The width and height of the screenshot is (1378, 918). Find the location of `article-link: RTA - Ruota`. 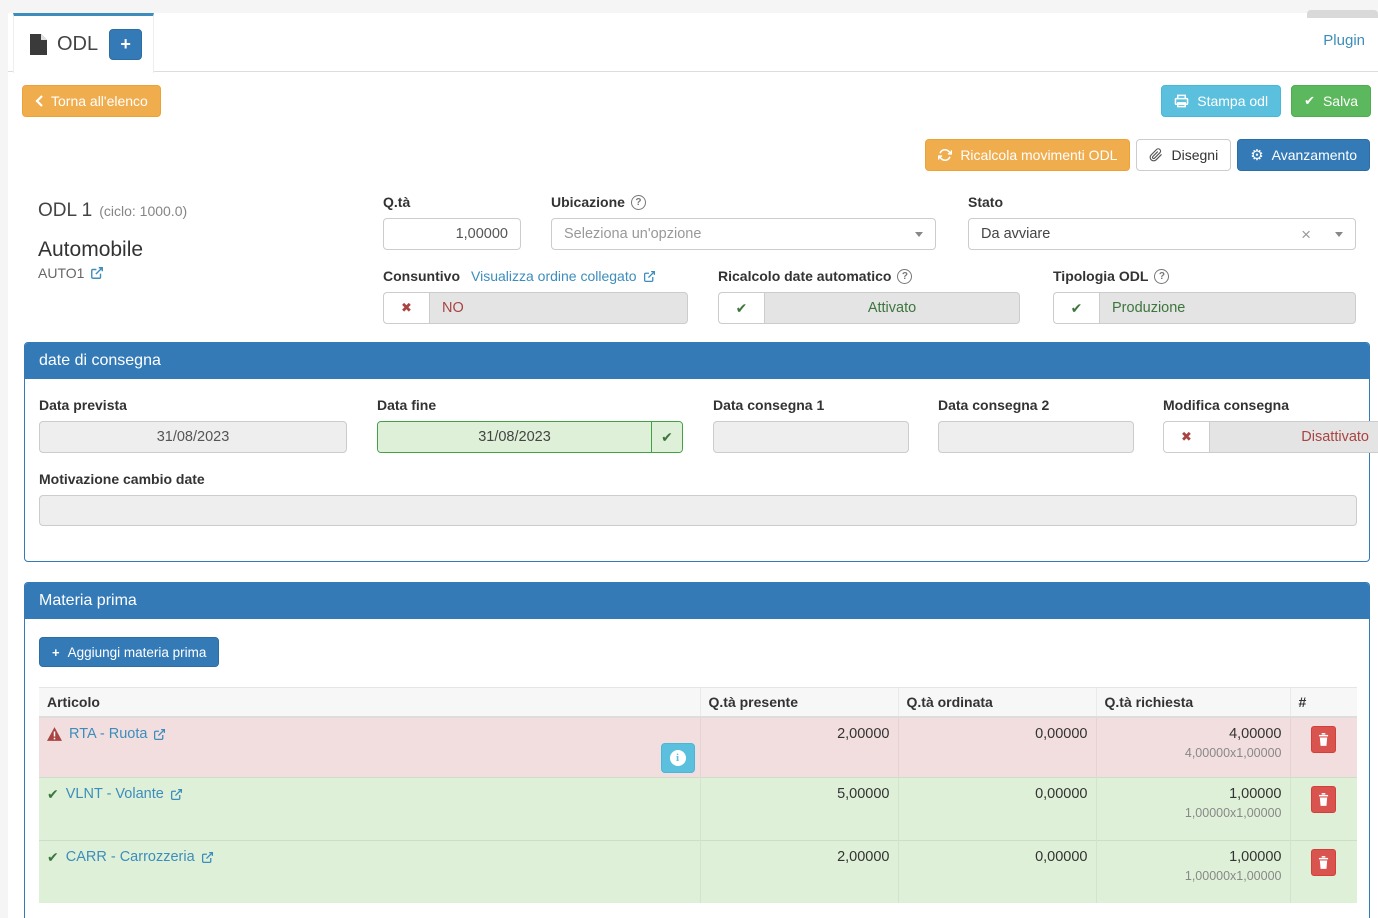

article-link: RTA - Ruota is located at coordinates (117, 734).